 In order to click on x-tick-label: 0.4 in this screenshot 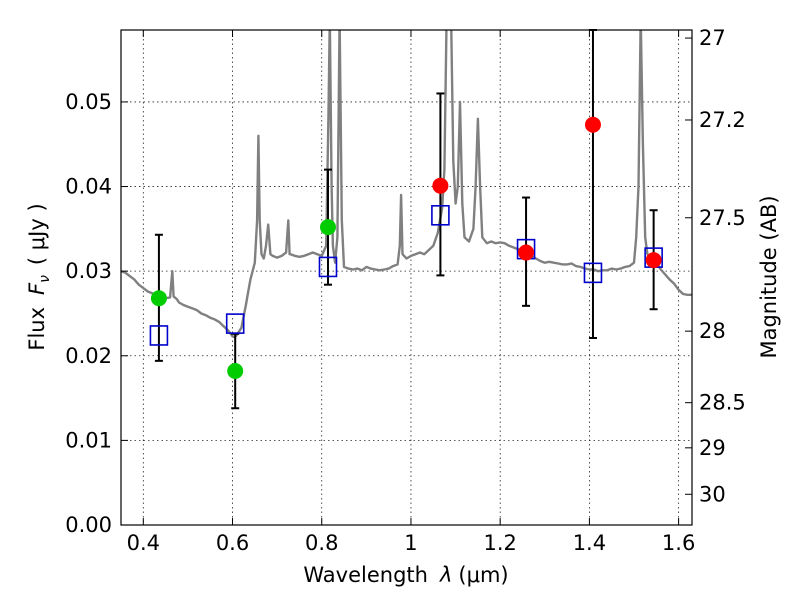, I will do `click(143, 543)`.